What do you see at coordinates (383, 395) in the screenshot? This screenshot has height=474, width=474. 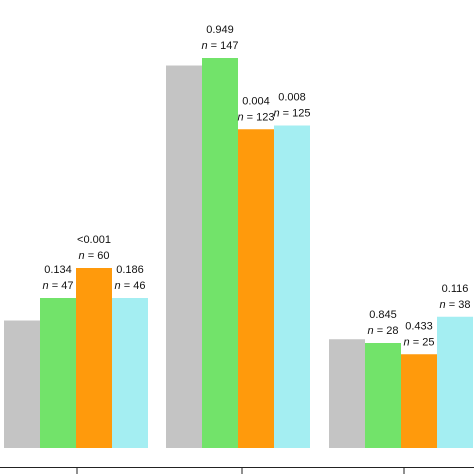 I see `bar-g3-s2` at bounding box center [383, 395].